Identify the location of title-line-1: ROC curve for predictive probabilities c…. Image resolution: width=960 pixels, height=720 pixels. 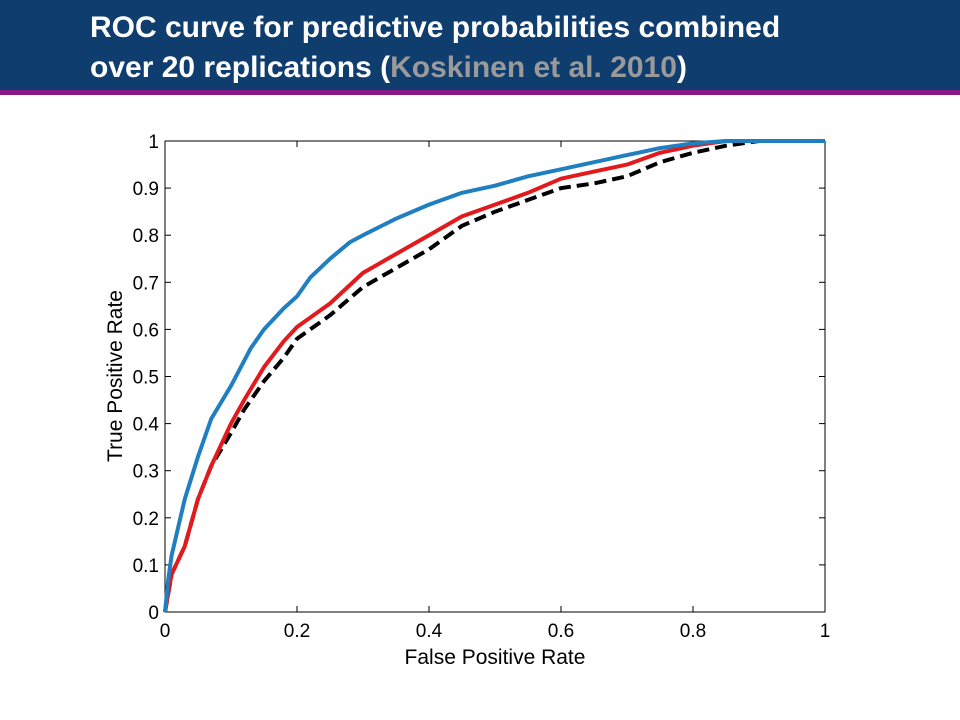
(435, 27).